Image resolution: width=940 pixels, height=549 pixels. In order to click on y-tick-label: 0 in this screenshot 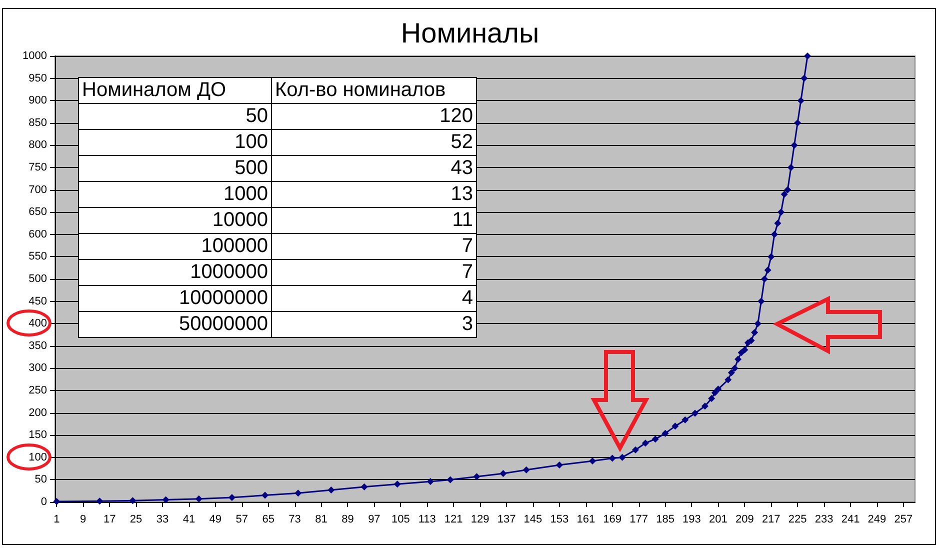, I will do `click(43, 502)`.